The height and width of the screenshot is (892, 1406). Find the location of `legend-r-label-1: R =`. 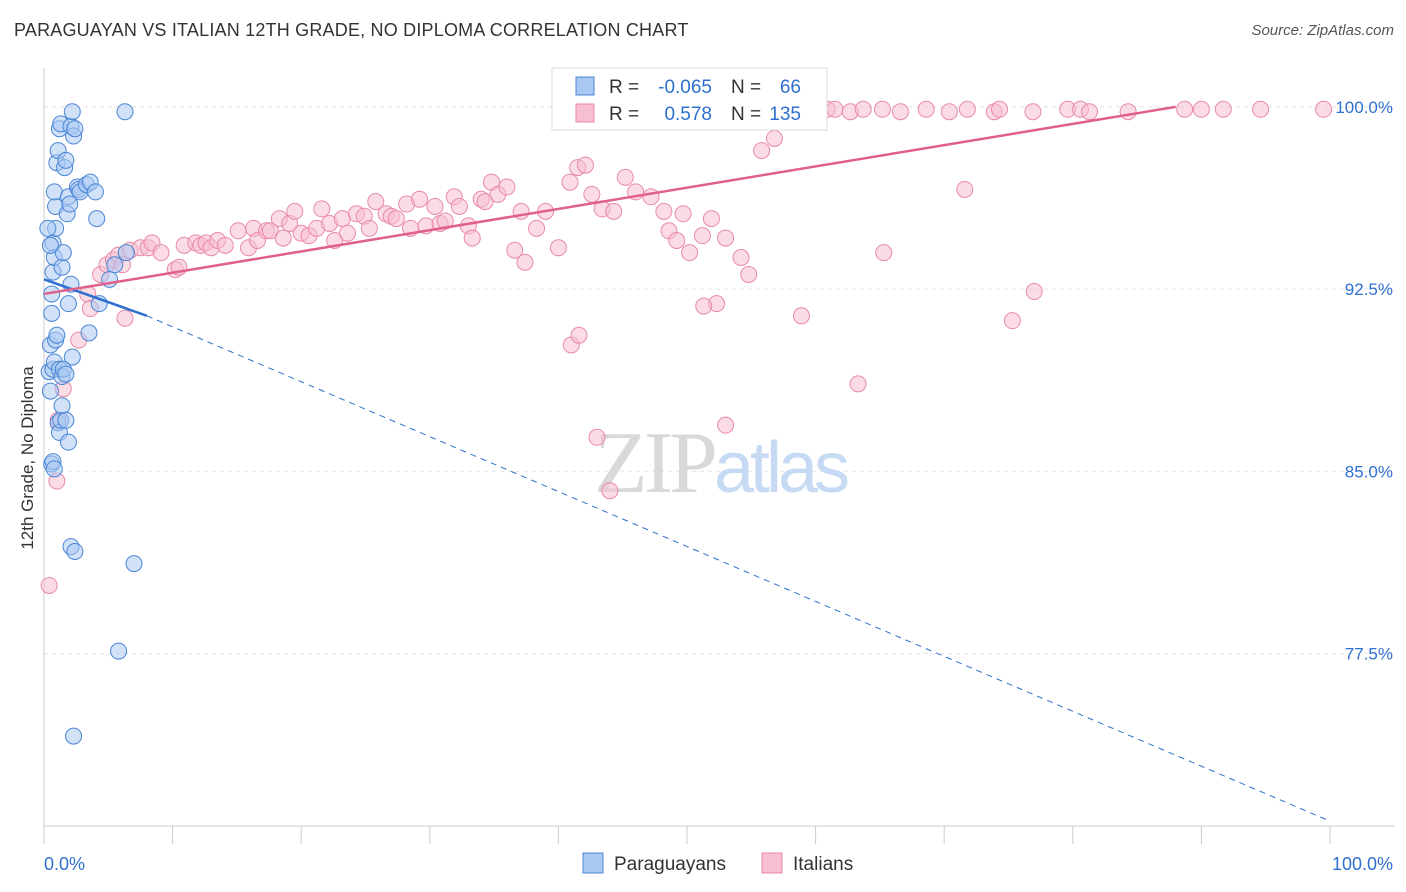

legend-r-label-1: R = is located at coordinates (624, 87).